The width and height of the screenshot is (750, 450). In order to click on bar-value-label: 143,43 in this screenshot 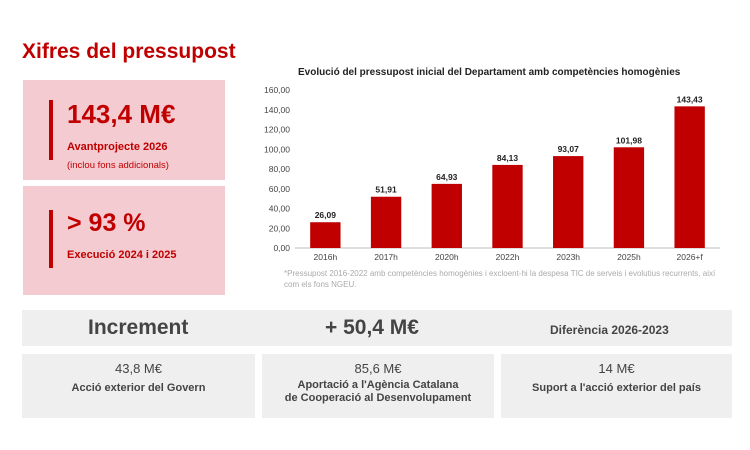, I will do `click(690, 99)`.